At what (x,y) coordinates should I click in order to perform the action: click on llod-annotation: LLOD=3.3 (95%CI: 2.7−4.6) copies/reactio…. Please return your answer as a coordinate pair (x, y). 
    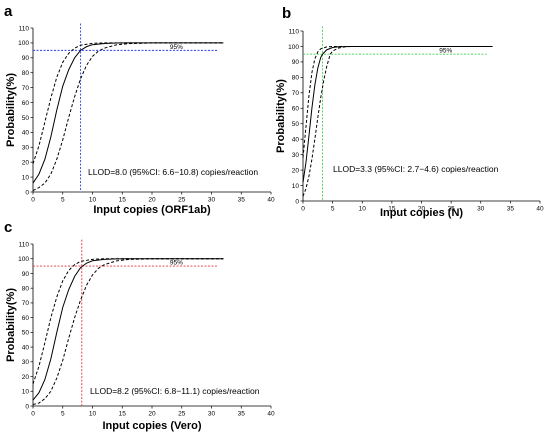
    Looking at the image, I should click on (416, 169).